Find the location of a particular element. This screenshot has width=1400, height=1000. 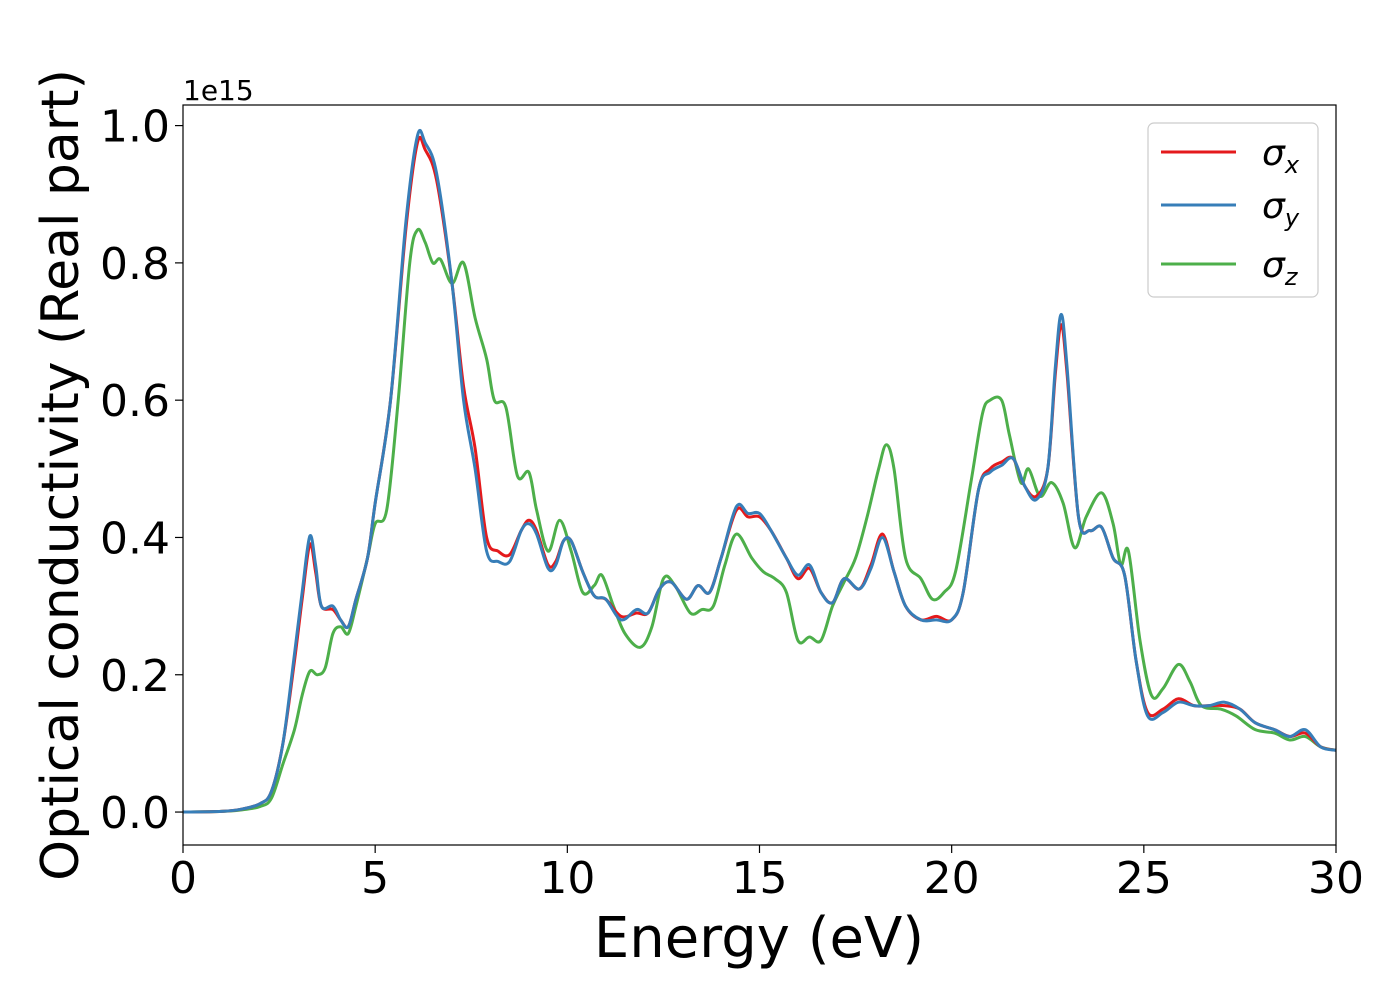

y-tick-label: 0.0 is located at coordinates (135, 813).